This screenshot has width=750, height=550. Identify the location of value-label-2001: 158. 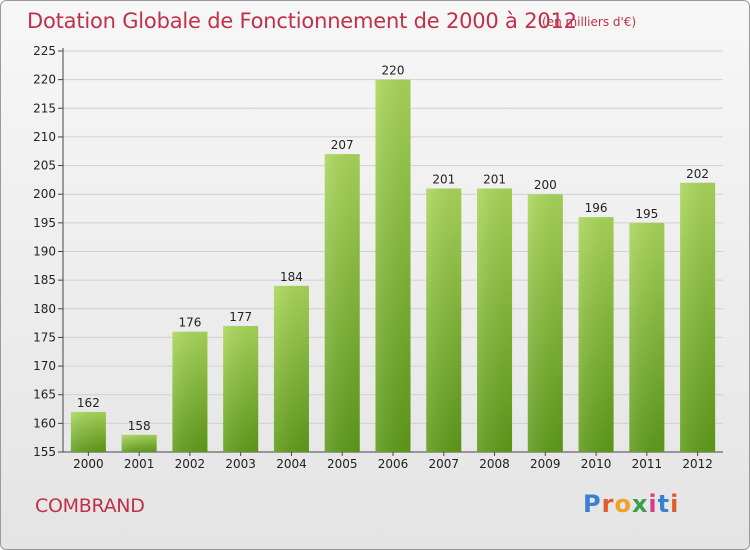
(139, 426).